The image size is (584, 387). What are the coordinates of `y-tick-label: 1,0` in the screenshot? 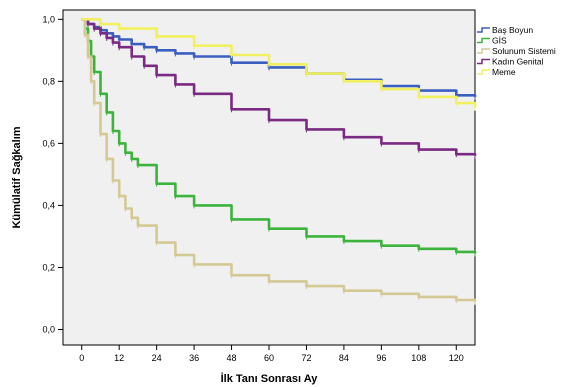 It's located at (48, 19).